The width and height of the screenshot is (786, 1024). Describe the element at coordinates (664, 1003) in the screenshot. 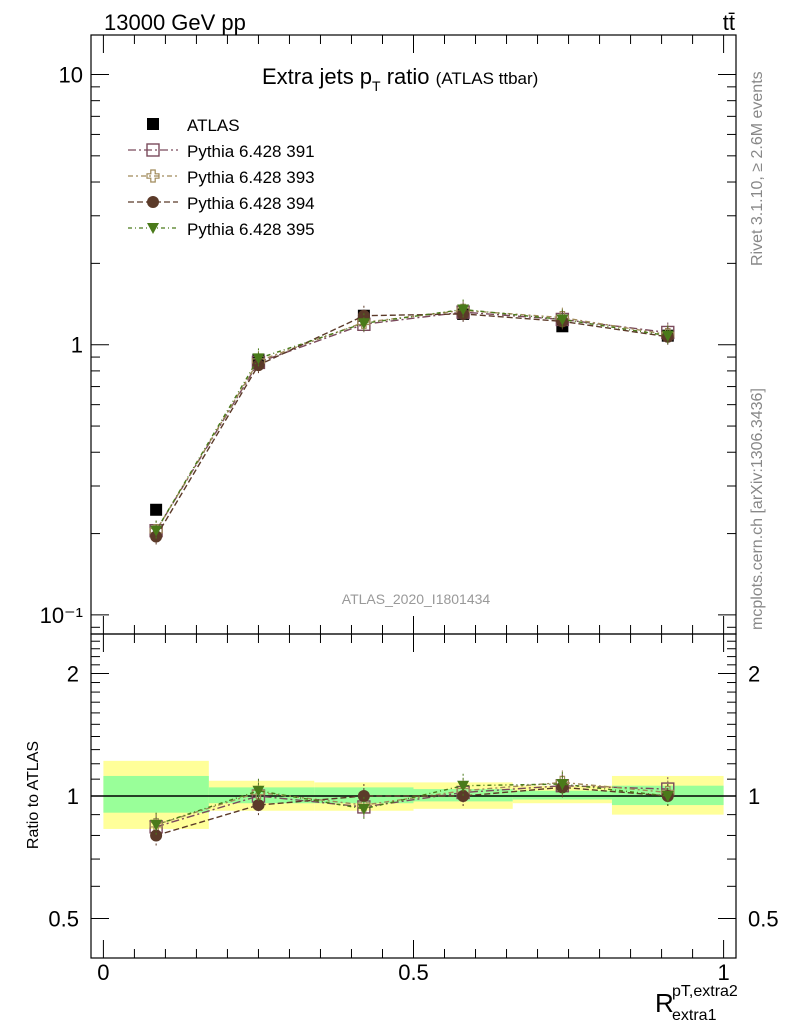

I see `svg-text: R` at that location.